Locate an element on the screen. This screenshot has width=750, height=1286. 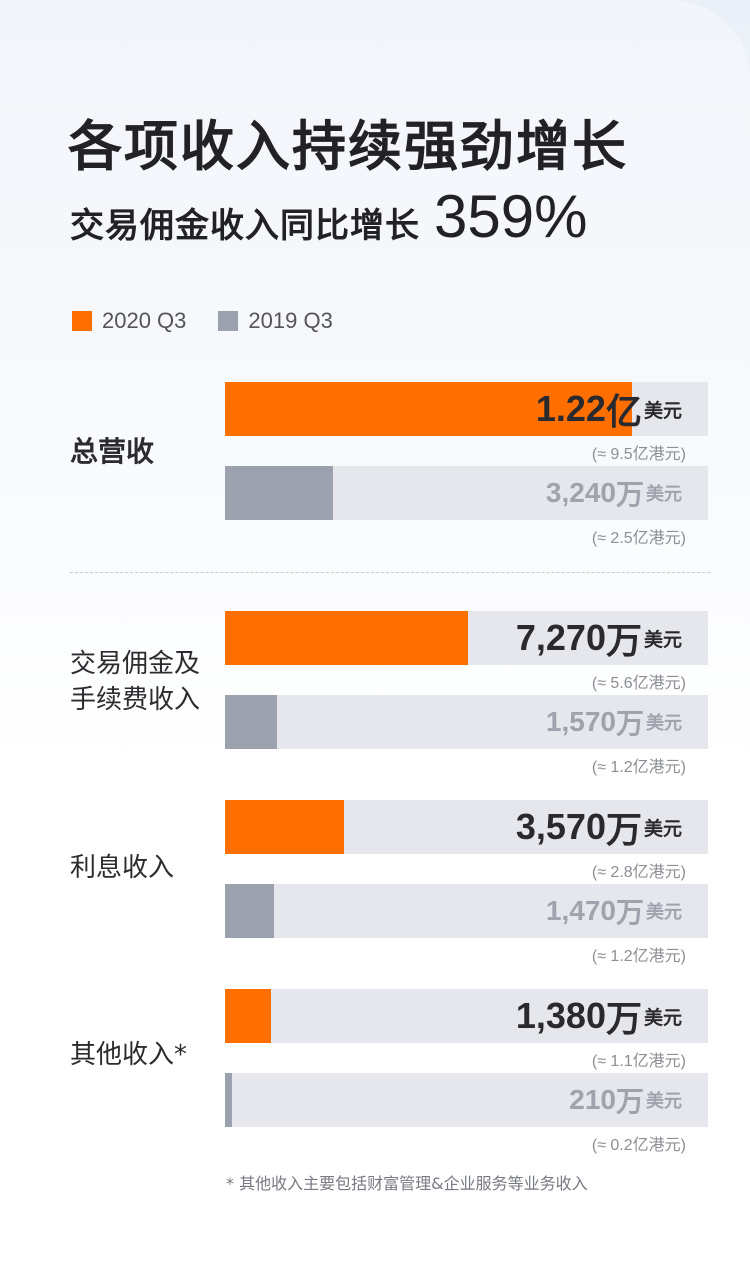
bar-value-label: 1,570 万美元 is located at coordinates (614, 722).